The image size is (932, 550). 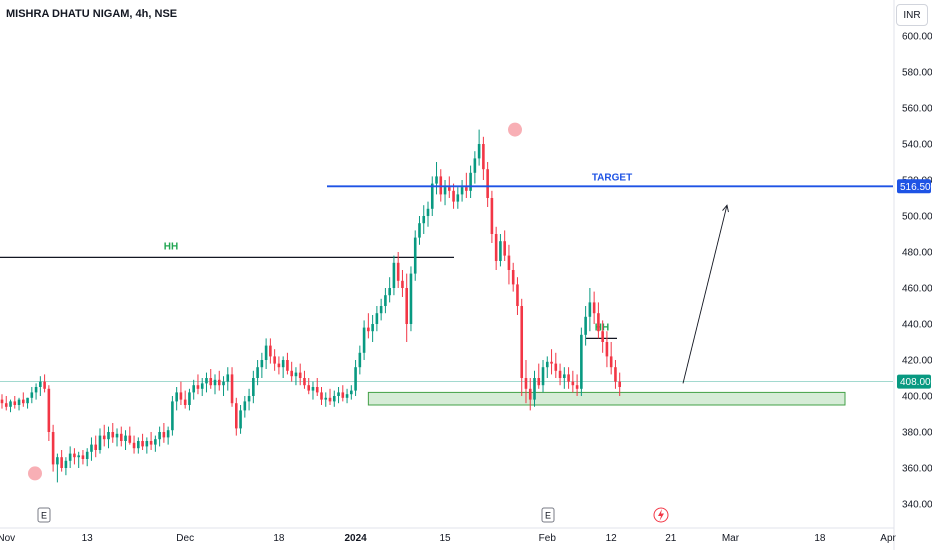 I want to click on x-tick-label: Apr, so click(x=888, y=538).